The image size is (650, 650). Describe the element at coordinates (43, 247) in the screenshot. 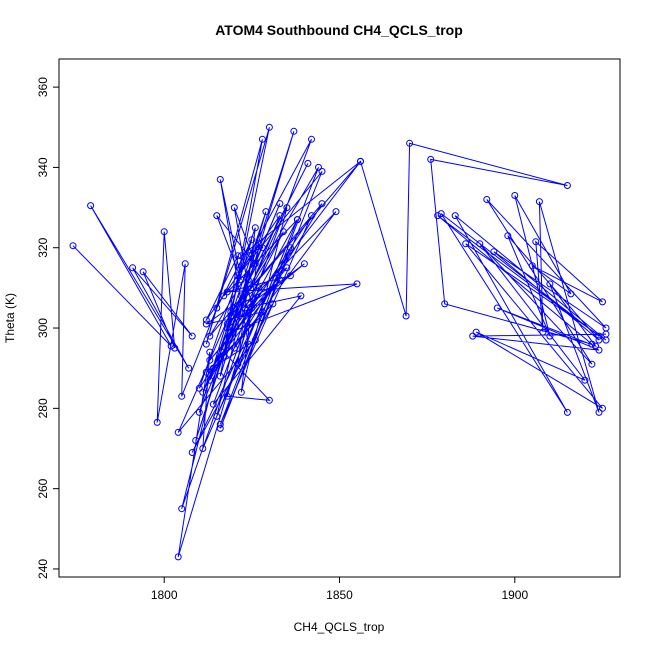

I see `y-tick-label: 320` at that location.